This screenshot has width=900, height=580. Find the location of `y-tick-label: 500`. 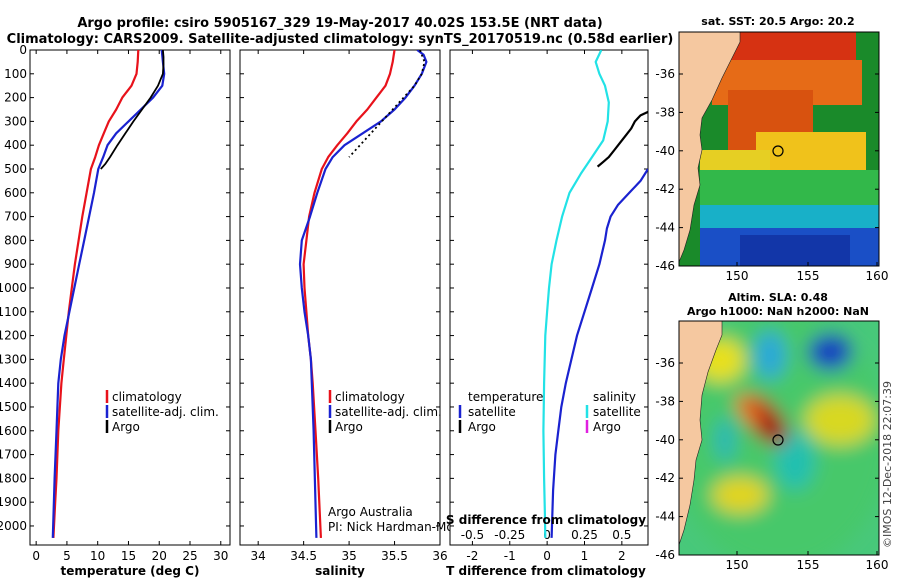

y-tick-label: 500 is located at coordinates (15, 169).